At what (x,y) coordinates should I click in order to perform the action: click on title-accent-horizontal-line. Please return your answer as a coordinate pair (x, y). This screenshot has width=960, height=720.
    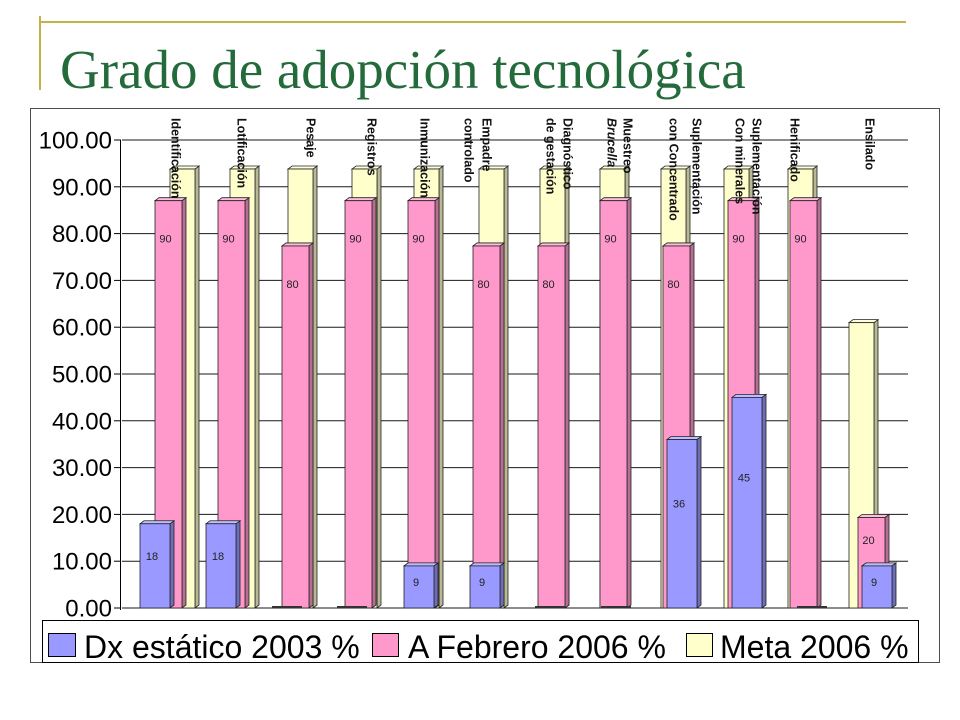
    Looking at the image, I should click on (472, 22).